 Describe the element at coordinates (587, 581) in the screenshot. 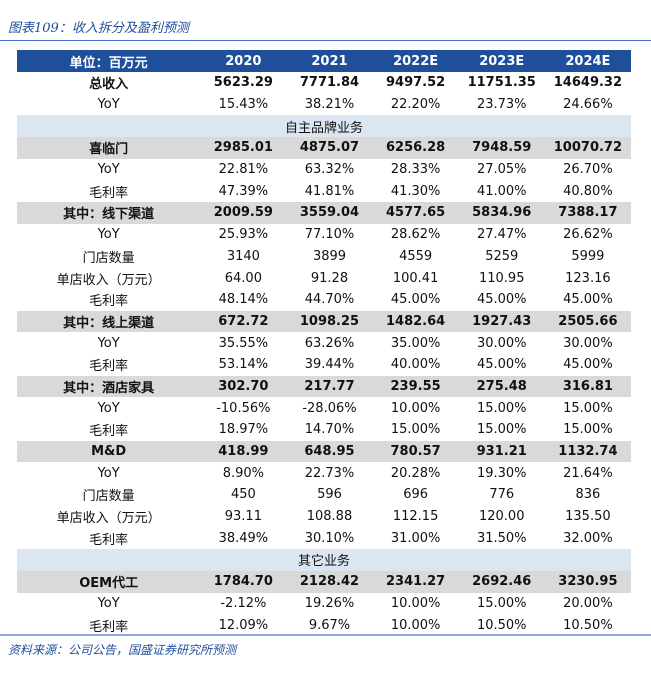

I see `cell-value: 3230.95` at that location.